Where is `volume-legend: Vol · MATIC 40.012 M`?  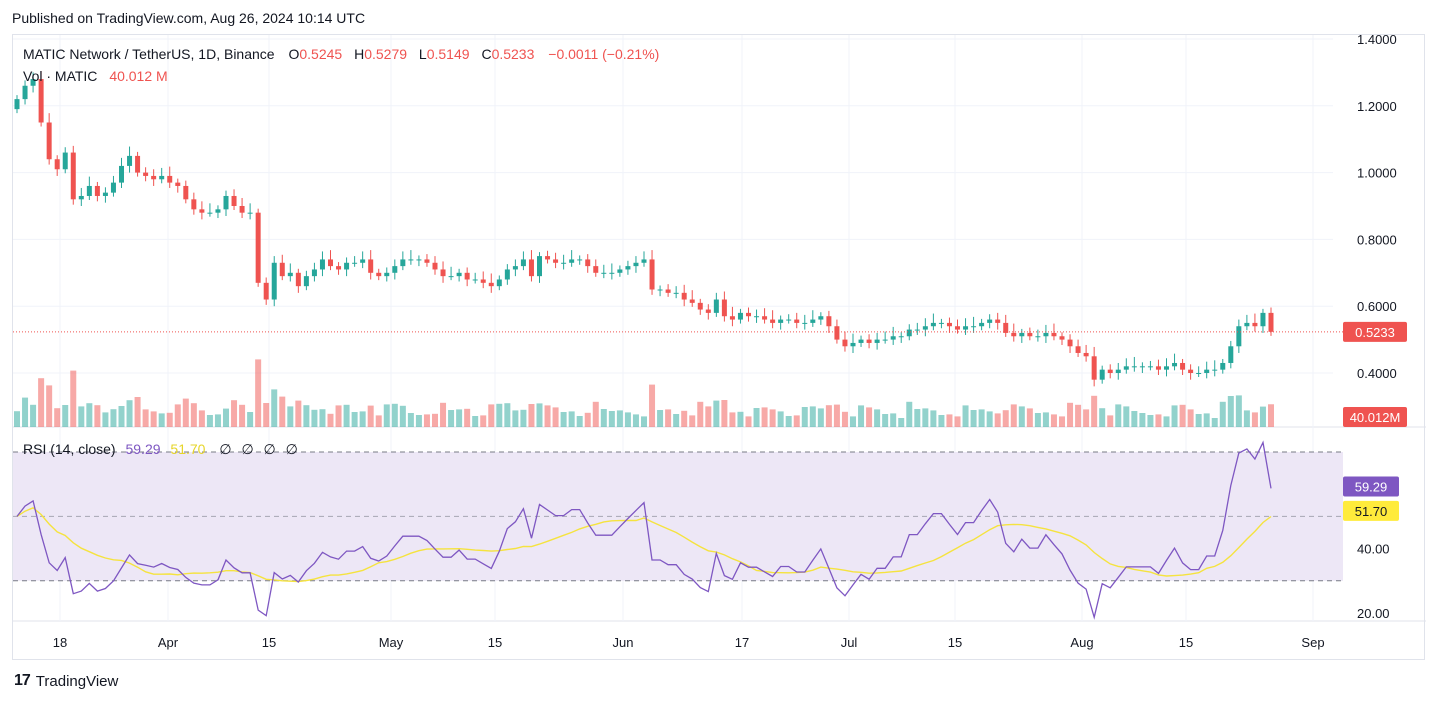
volume-legend: Vol · MATIC 40.012 M is located at coordinates (95, 76).